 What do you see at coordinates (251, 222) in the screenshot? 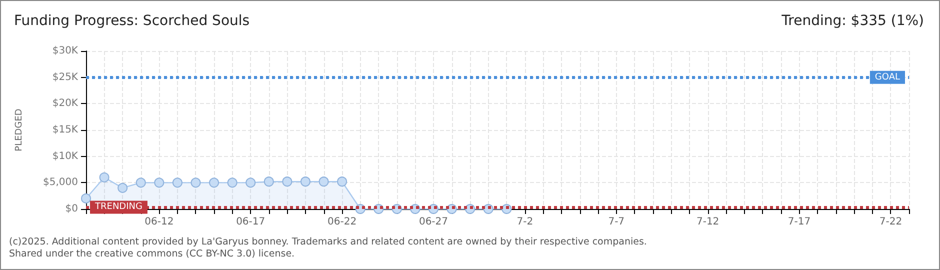
I see `x-tick-label: 06-17` at bounding box center [251, 222].